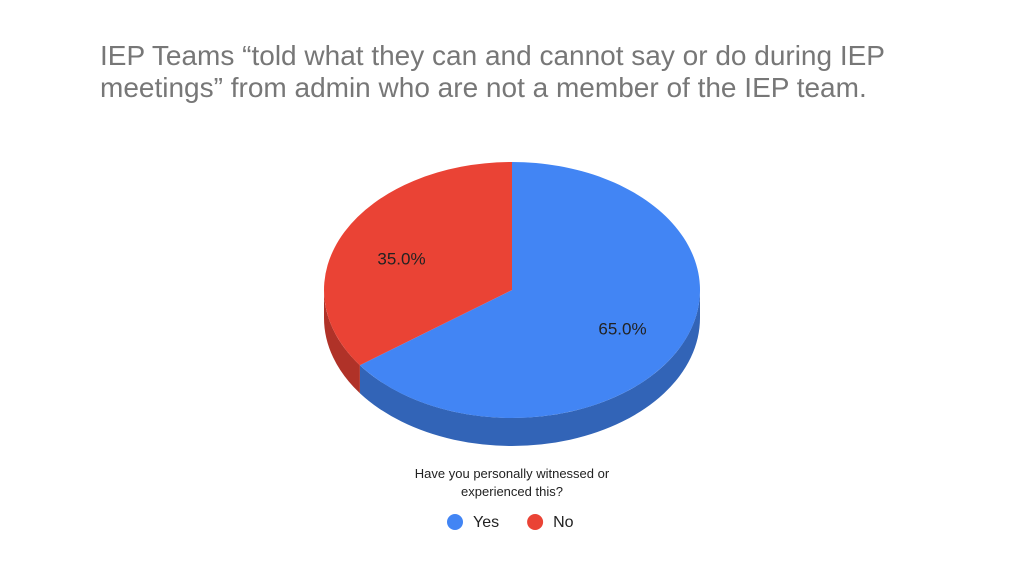 The image size is (1024, 576). What do you see at coordinates (563, 522) in the screenshot?
I see `legend-label: No` at bounding box center [563, 522].